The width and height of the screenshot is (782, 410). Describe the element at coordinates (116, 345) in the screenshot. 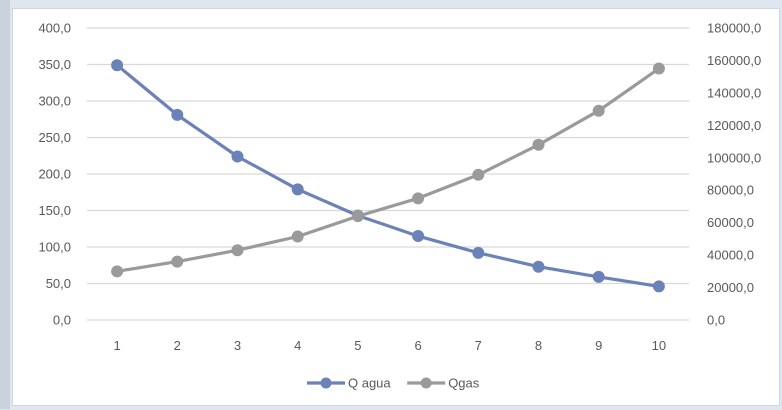

I see `x-tick-label: 1` at that location.